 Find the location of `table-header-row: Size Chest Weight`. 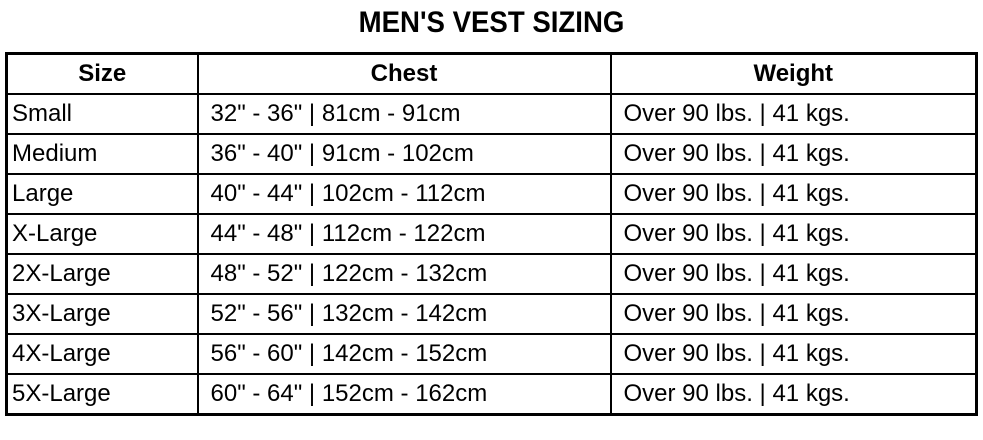

table-header-row: Size Chest Weight is located at coordinates (491, 73).